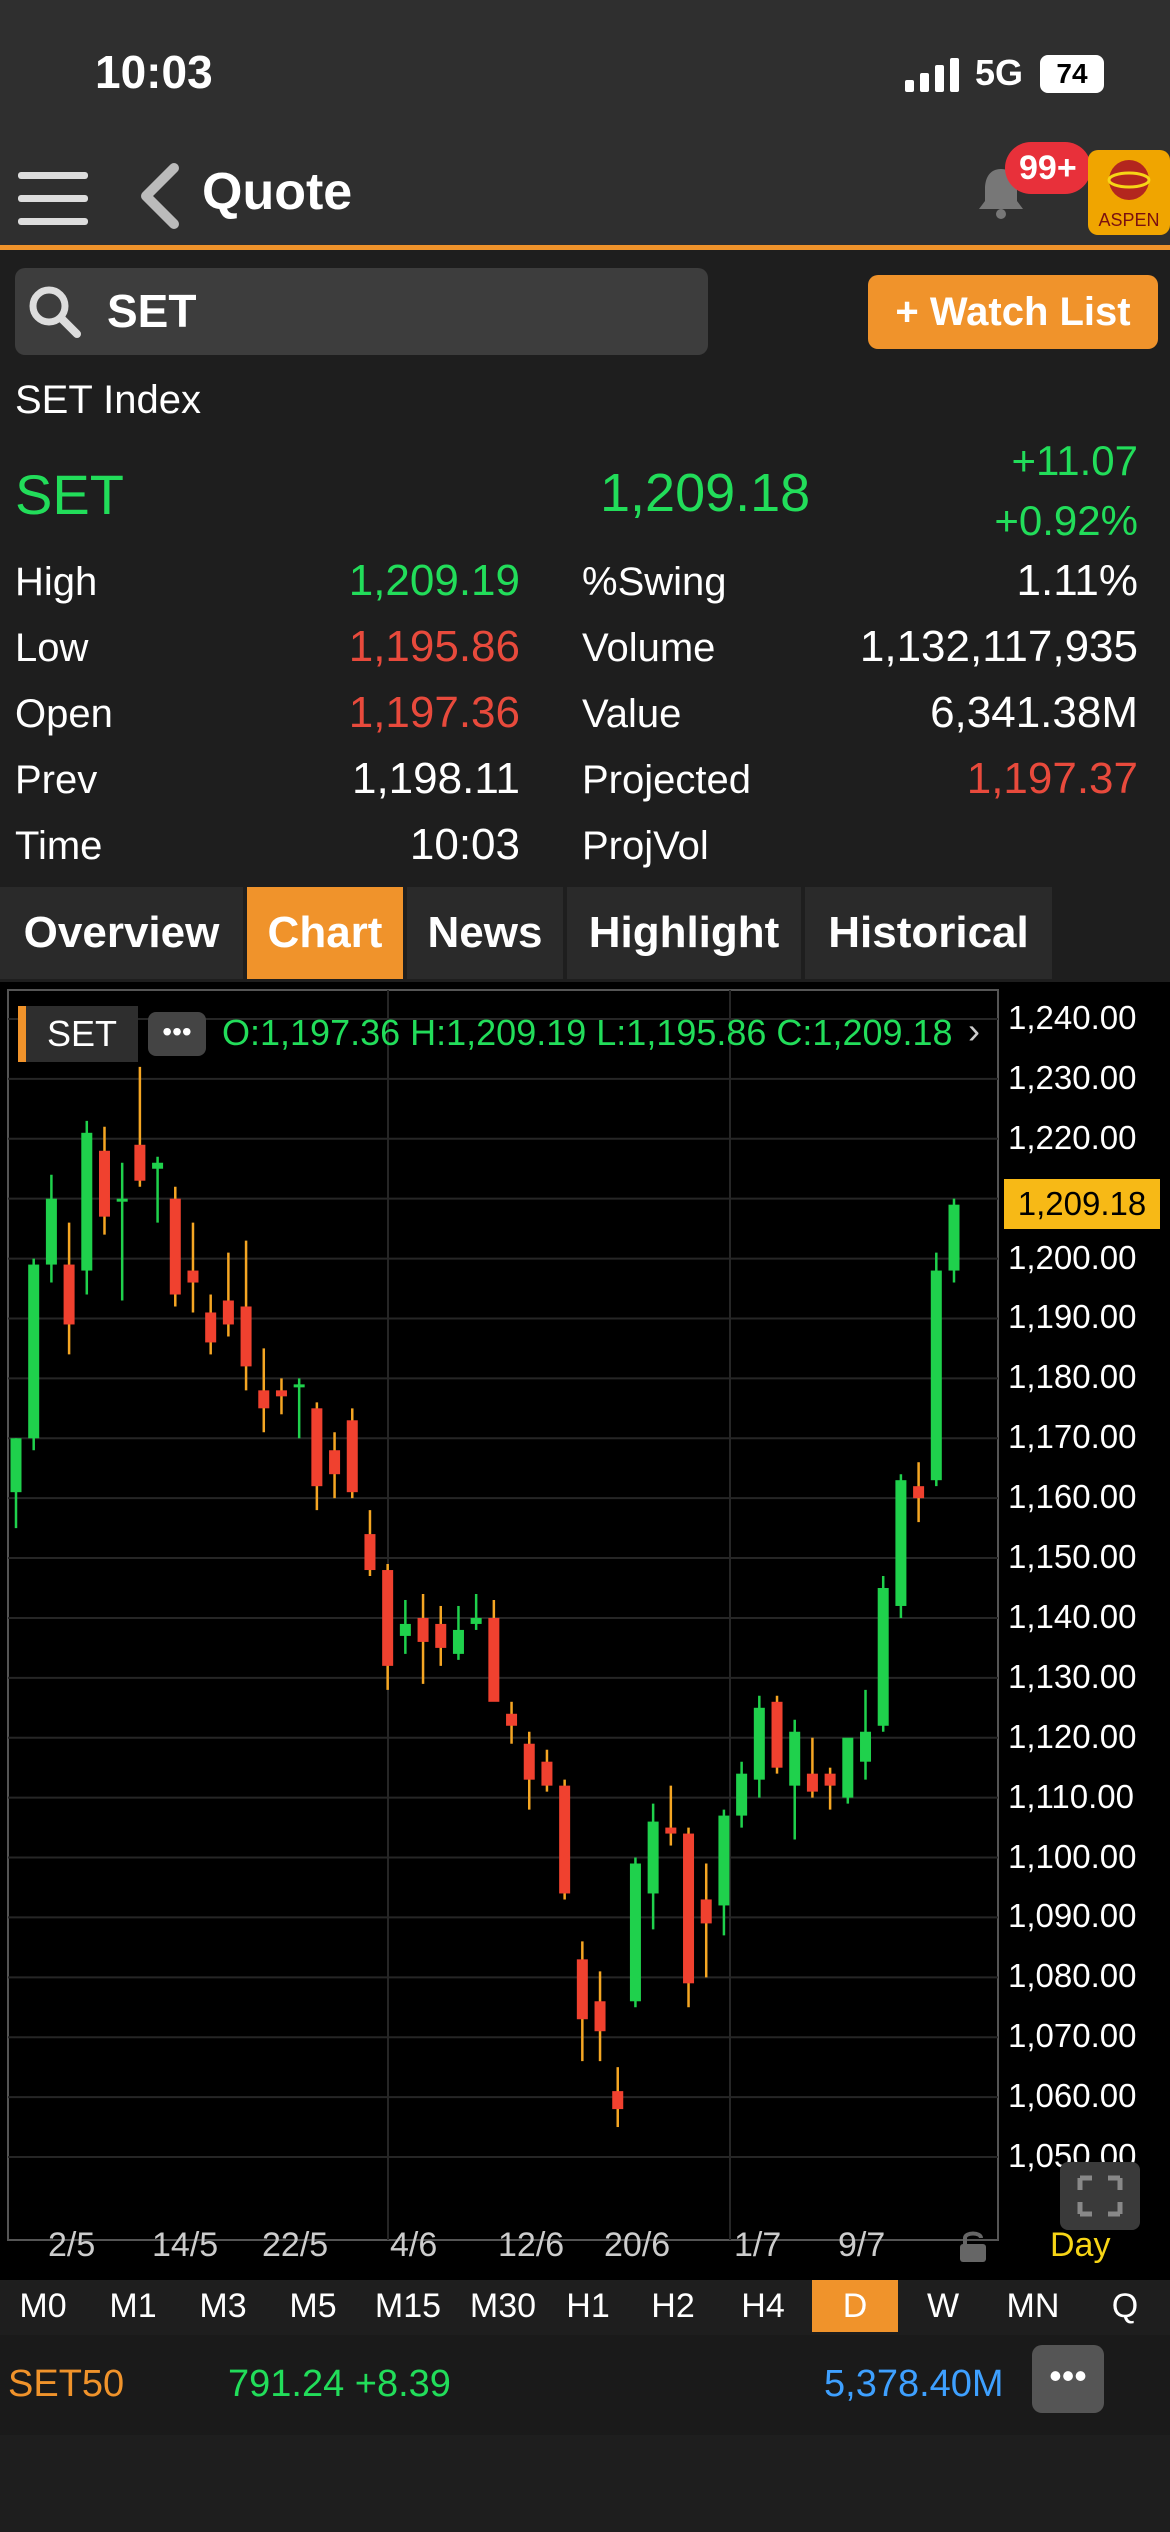  What do you see at coordinates (313, 2306) in the screenshot?
I see `interval-m5: M5` at bounding box center [313, 2306].